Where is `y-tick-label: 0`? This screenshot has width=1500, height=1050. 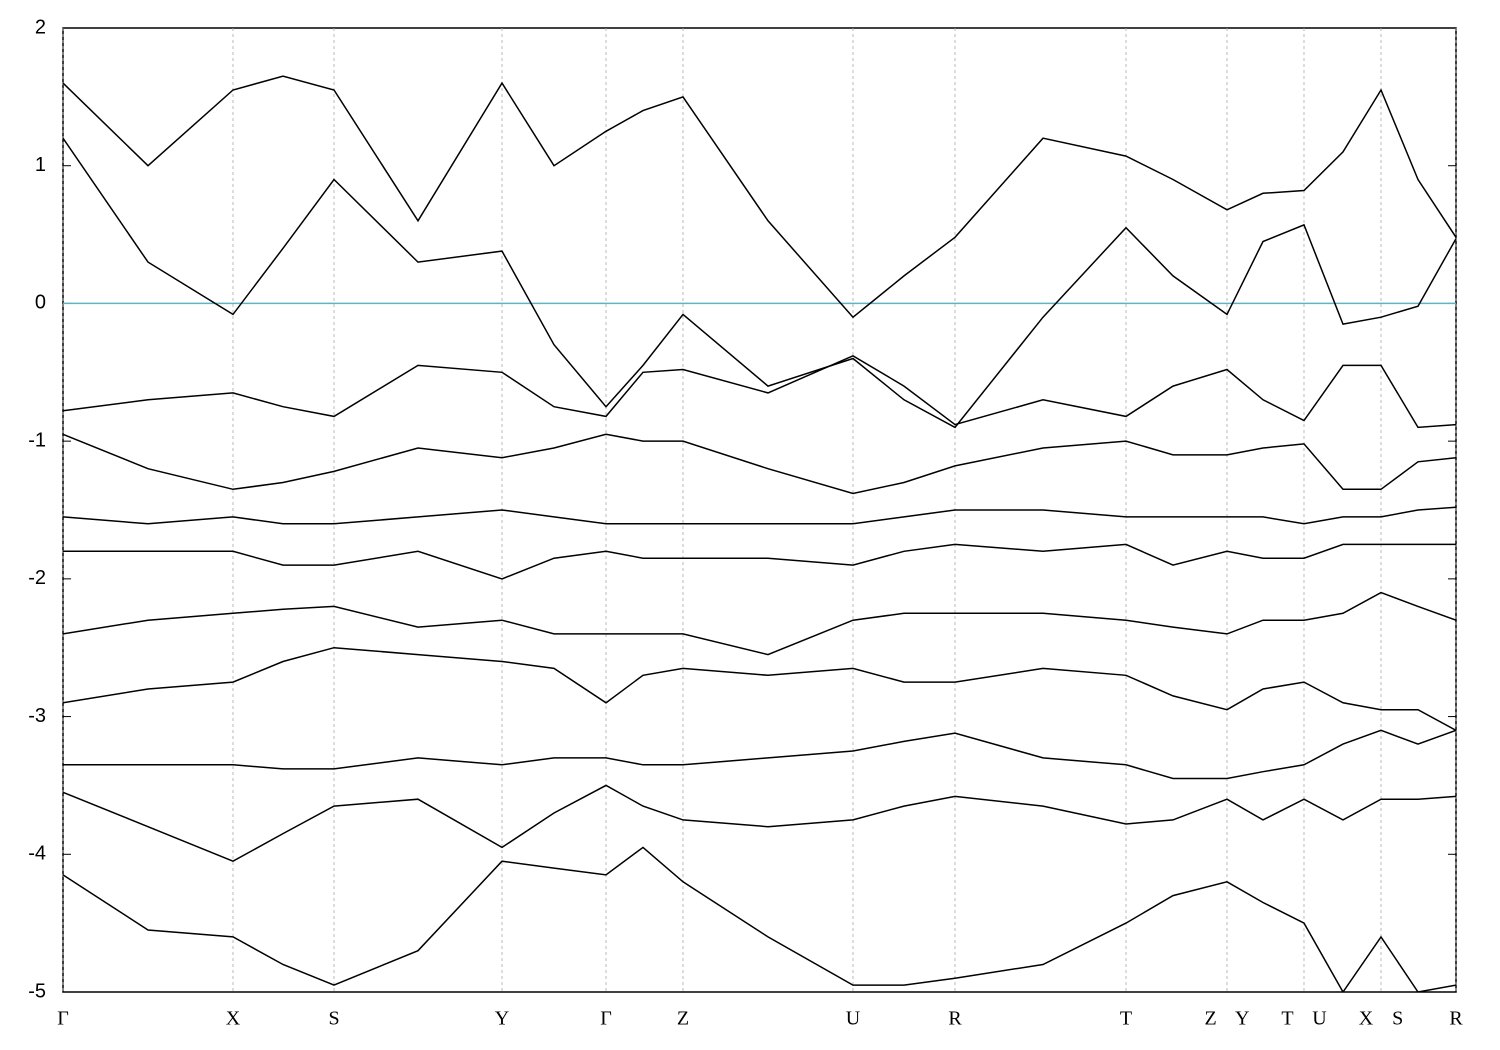
y-tick-label: 0 is located at coordinates (40, 303).